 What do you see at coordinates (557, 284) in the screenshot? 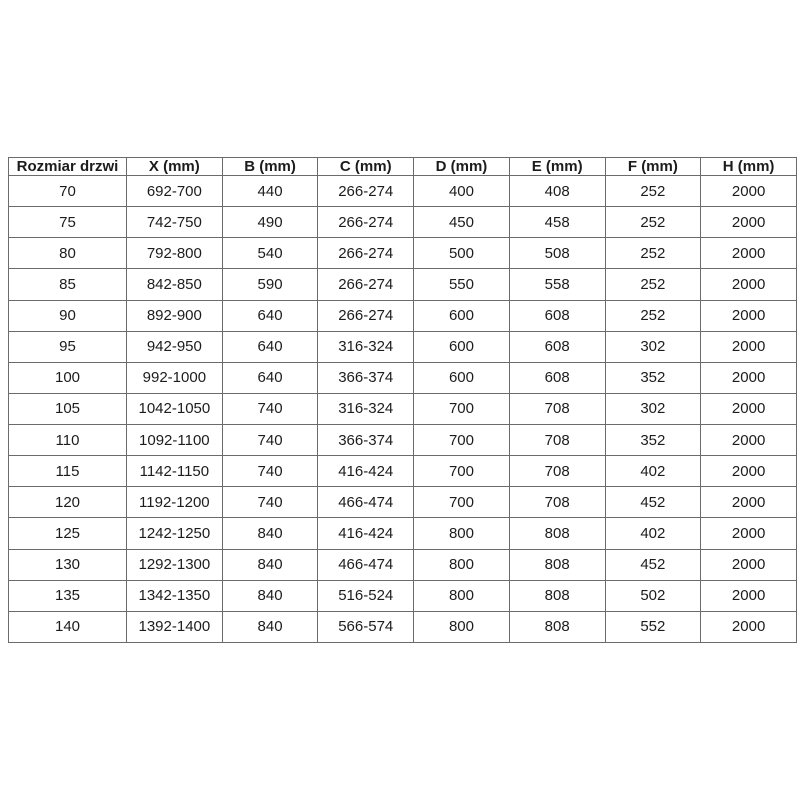
I see `table-cell: 558` at bounding box center [557, 284].